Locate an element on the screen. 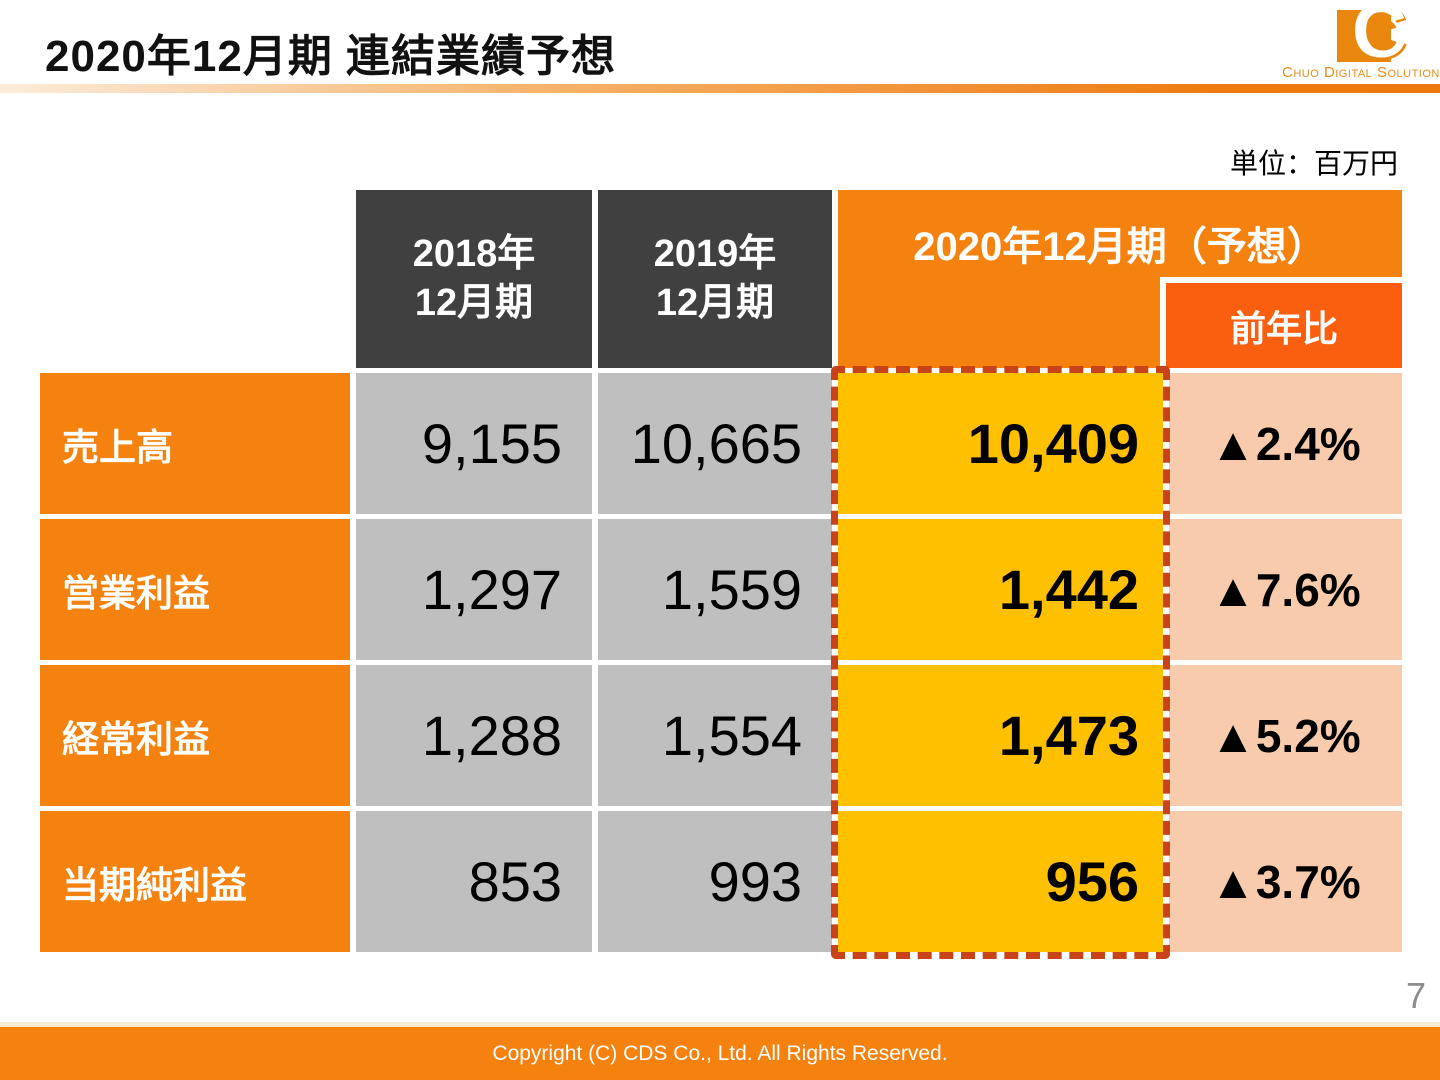 This screenshot has width=1440, height=1080. cell-operating-profit-yoy: ▲7.6% is located at coordinates (1285, 589).